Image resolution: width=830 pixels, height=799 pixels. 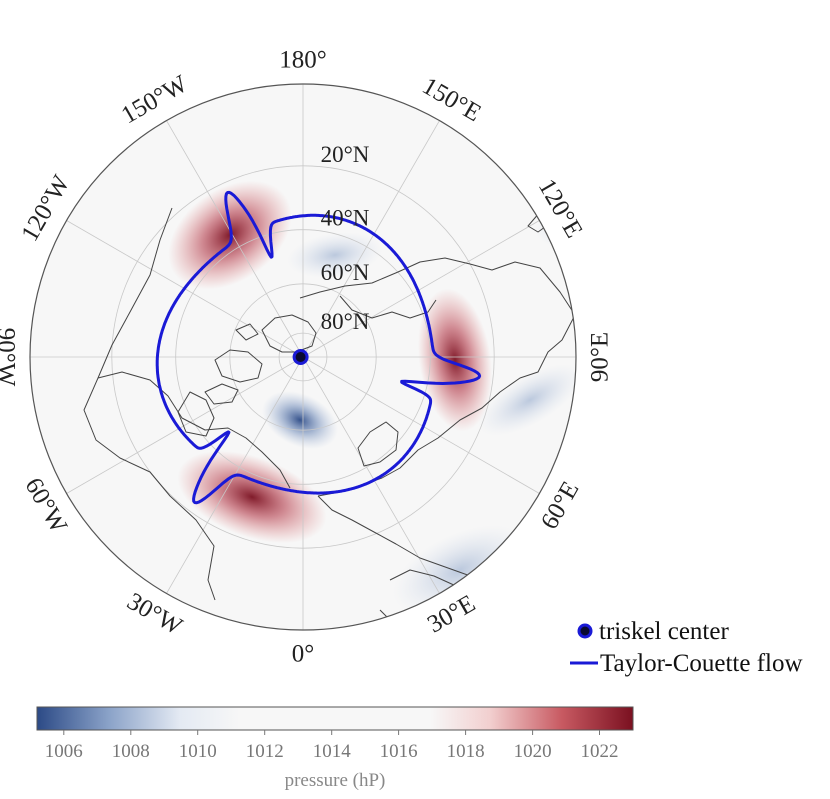 I want to click on colorbar-gradient, so click(x=335, y=718).